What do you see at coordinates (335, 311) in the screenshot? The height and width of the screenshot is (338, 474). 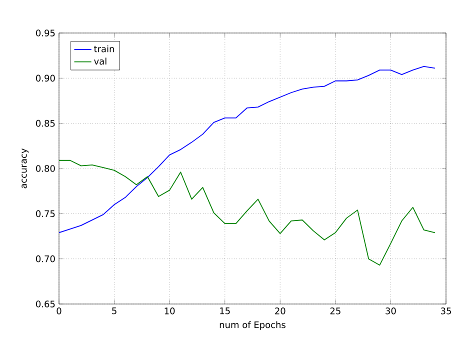 I see `x-tick-label: 25` at bounding box center [335, 311].